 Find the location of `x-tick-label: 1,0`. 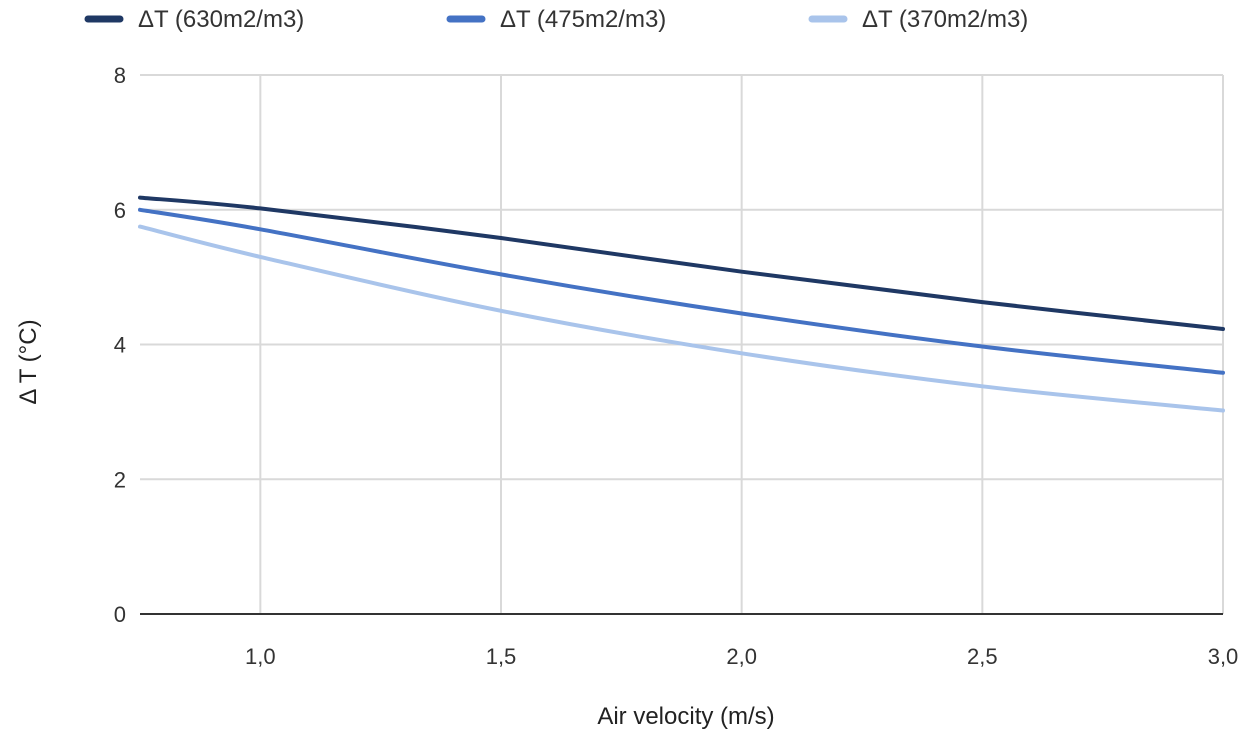

x-tick-label: 1,0 is located at coordinates (260, 656).